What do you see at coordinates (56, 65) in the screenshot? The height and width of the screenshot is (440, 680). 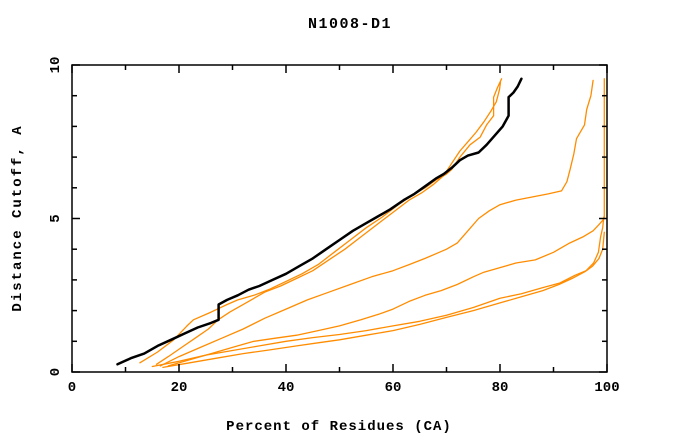 I see `y-tick-label: 10` at bounding box center [56, 65].